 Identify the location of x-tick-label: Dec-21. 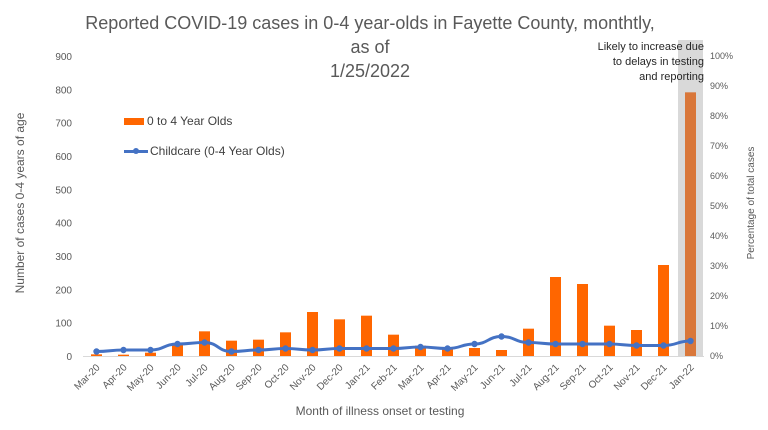
(654, 377).